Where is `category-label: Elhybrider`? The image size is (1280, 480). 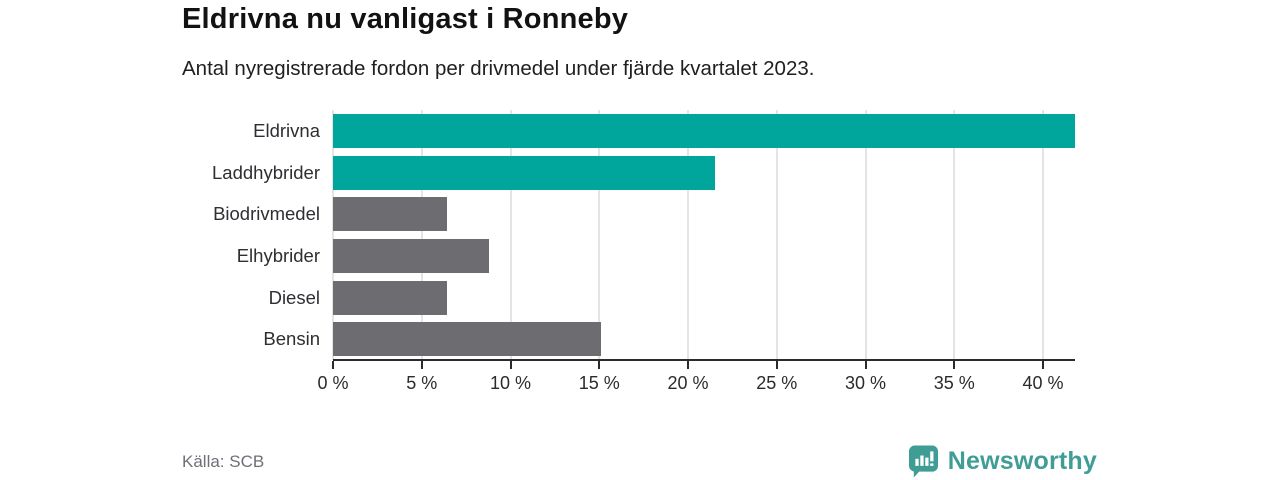 category-label: Elhybrider is located at coordinates (278, 255).